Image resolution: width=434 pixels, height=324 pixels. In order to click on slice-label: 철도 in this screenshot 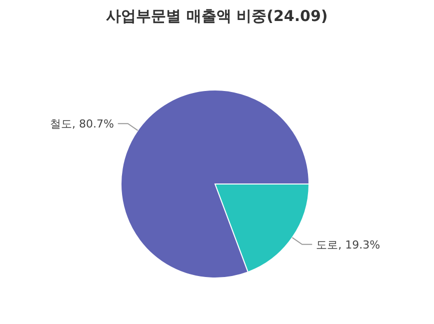, I will do `click(61, 124)`.